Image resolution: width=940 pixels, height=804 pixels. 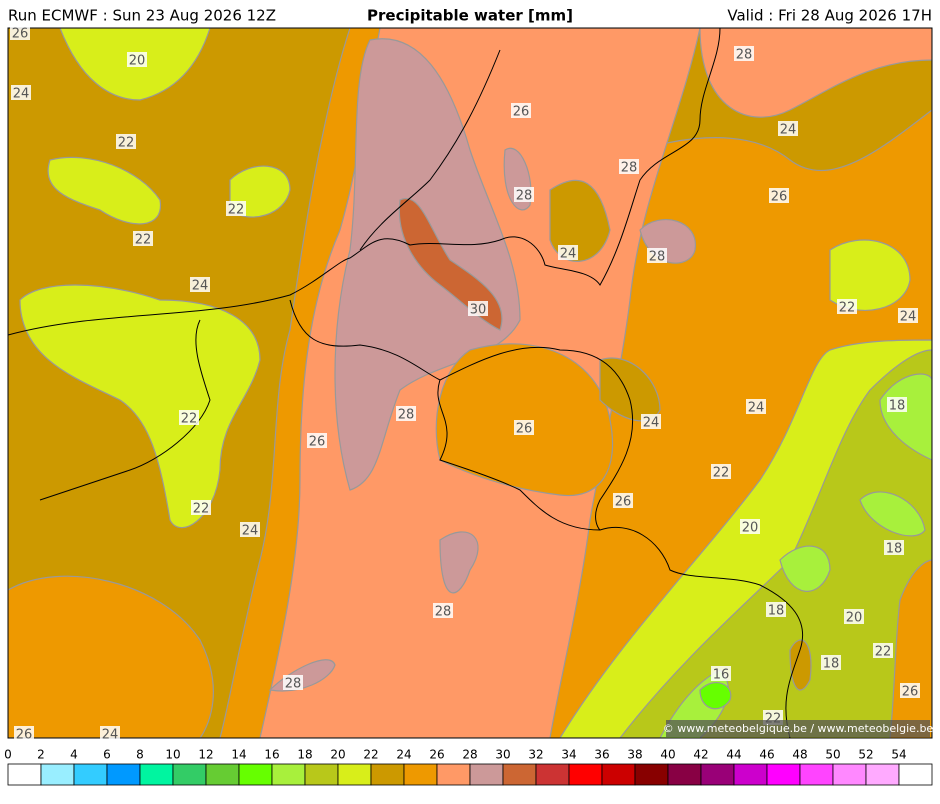 What do you see at coordinates (799, 755) in the screenshot?
I see `colorbar-tick-label: 48` at bounding box center [799, 755].